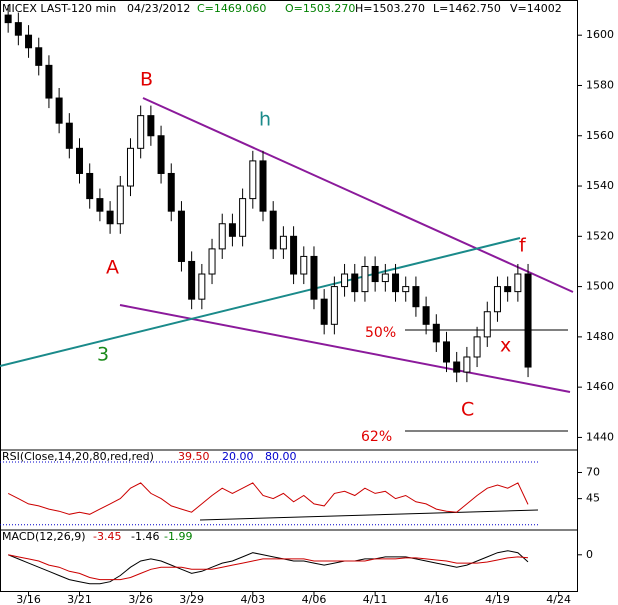 The height and width of the screenshot is (605, 618). Describe the element at coordinates (28, 599) in the screenshot. I see `x-tick-label: 3/16` at that location.